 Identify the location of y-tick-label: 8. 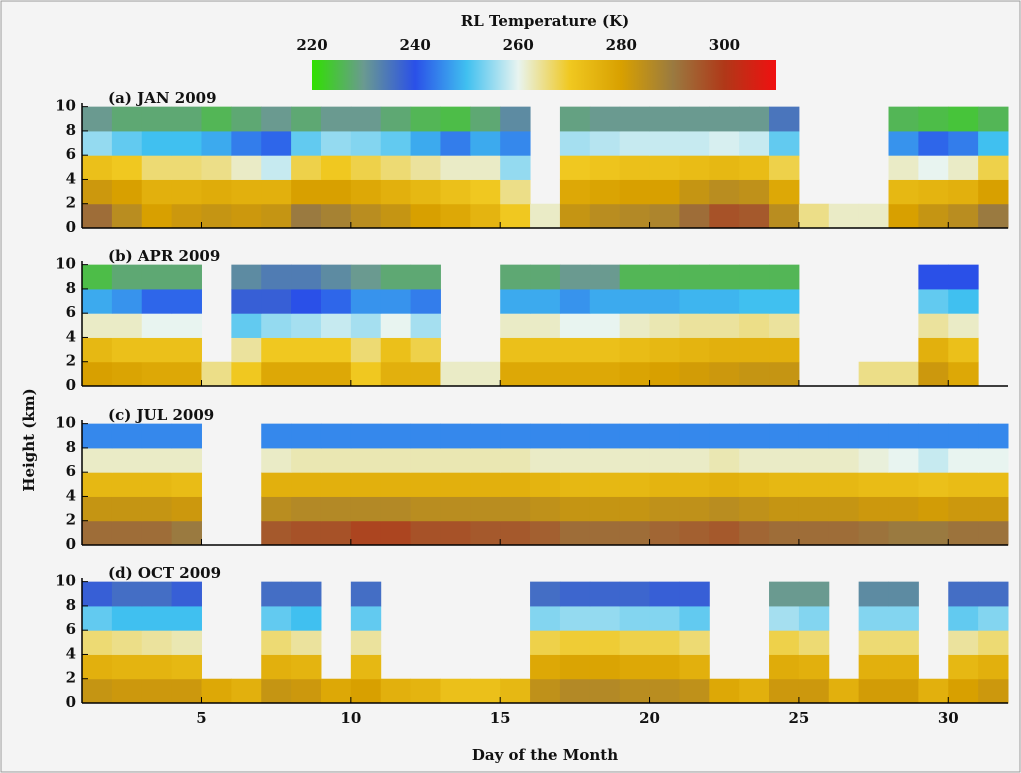
(71, 447).